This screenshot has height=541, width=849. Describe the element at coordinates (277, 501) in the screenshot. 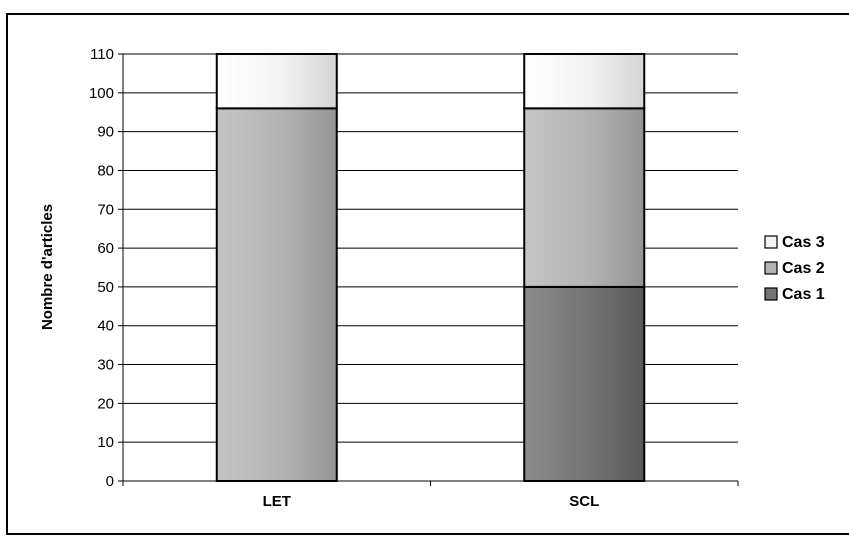

I see `x-tick-label: LET` at that location.